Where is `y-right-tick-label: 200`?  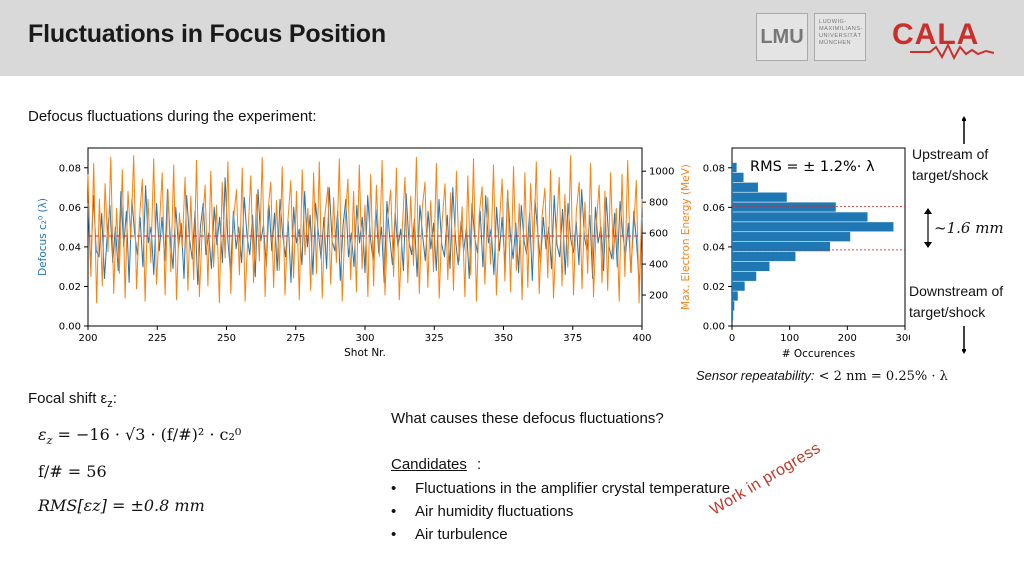
y-right-tick-label: 200 is located at coordinates (658, 296).